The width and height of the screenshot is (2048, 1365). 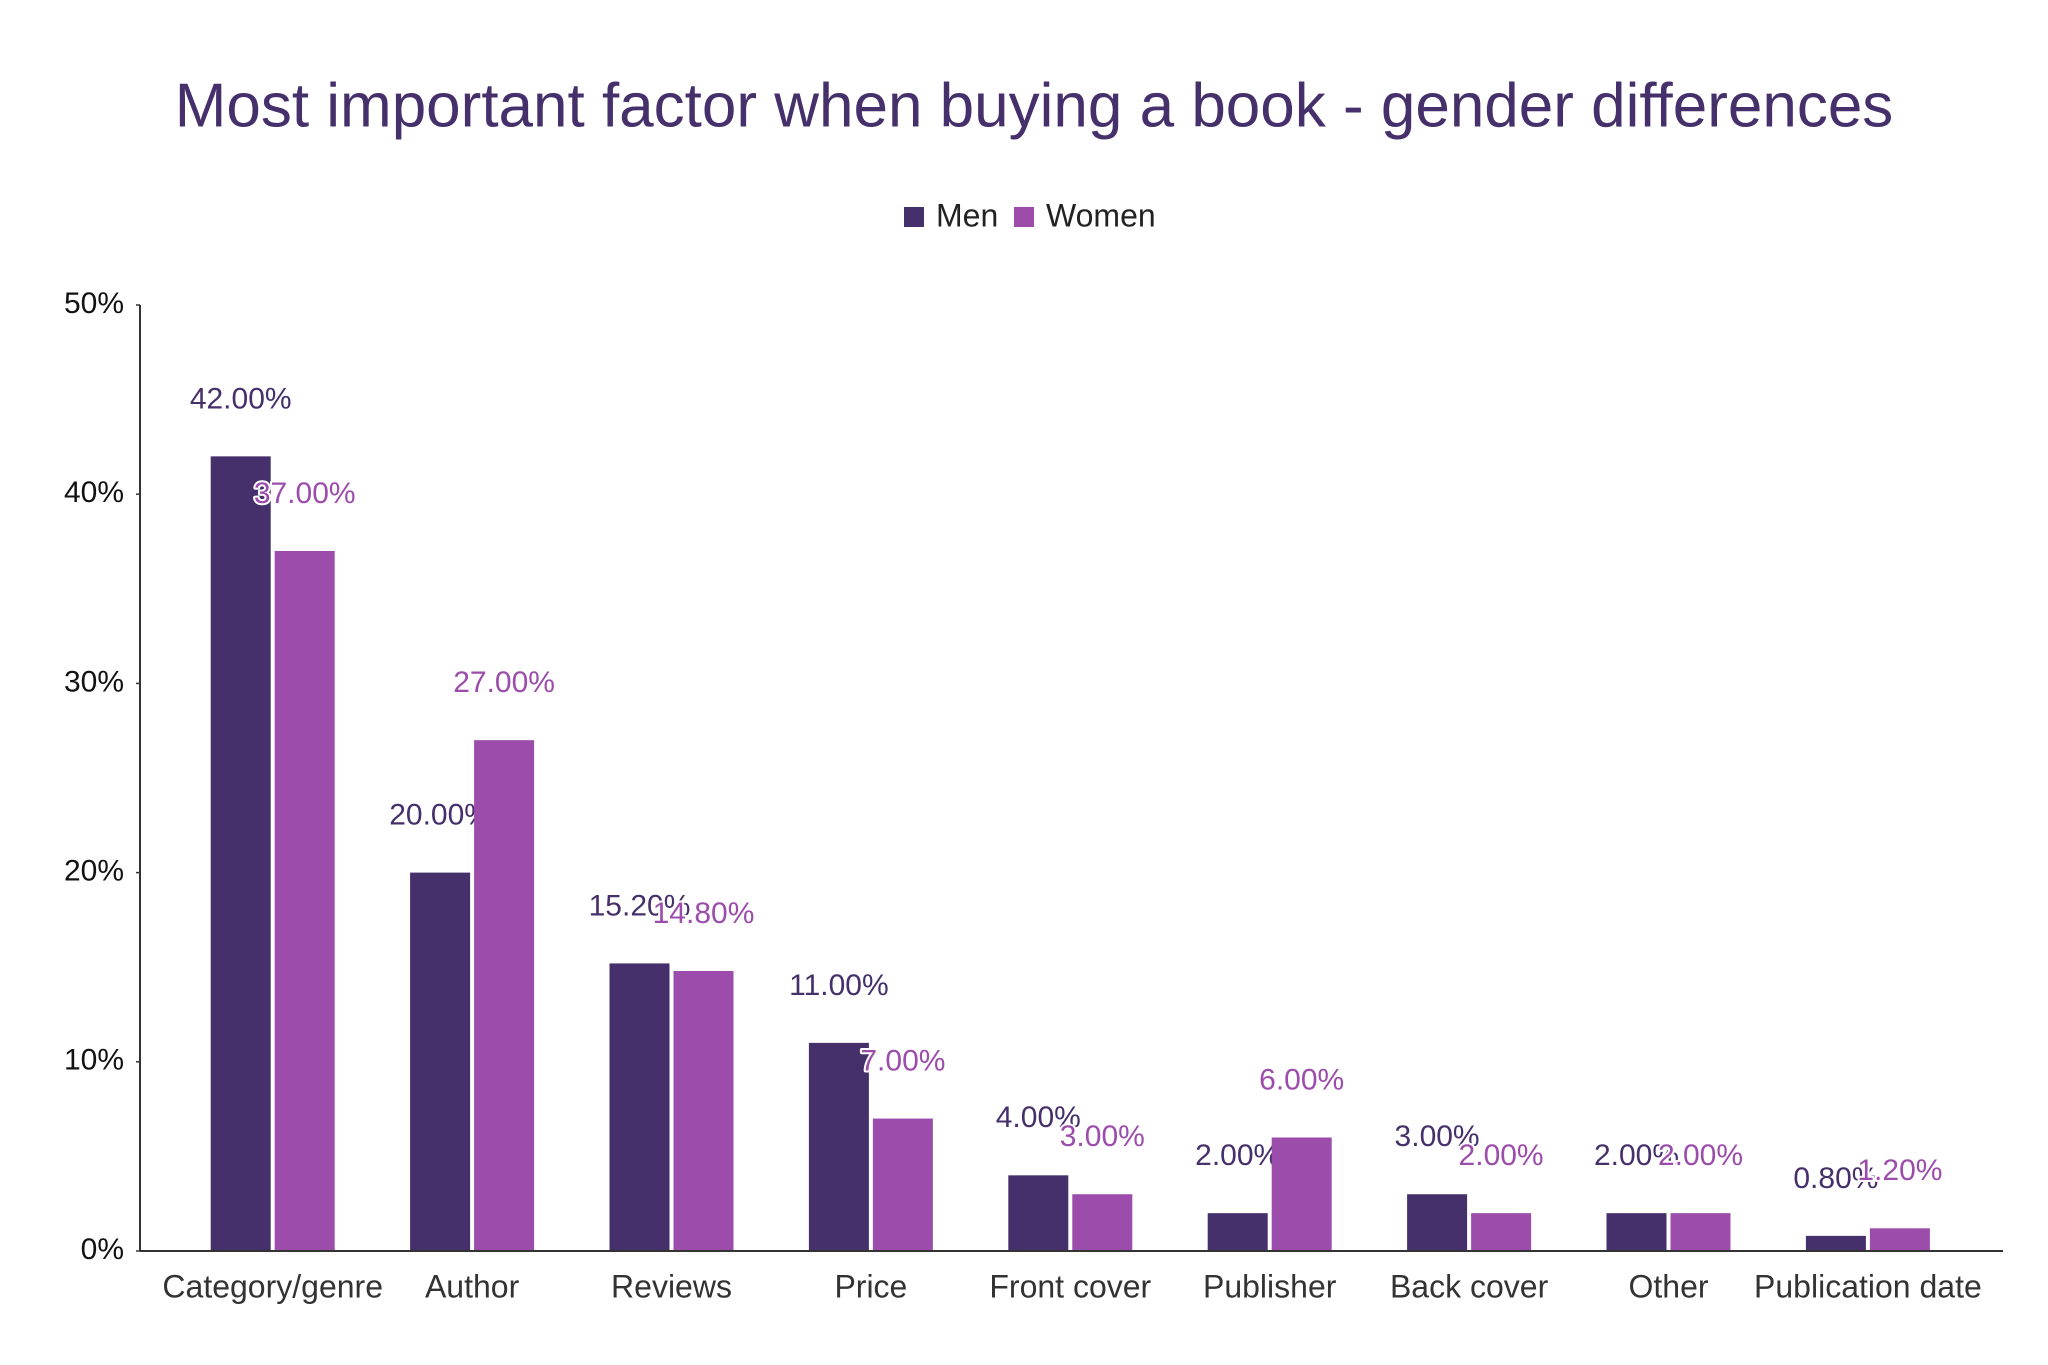 What do you see at coordinates (704, 913) in the screenshot?
I see `value-label: 14.80%` at bounding box center [704, 913].